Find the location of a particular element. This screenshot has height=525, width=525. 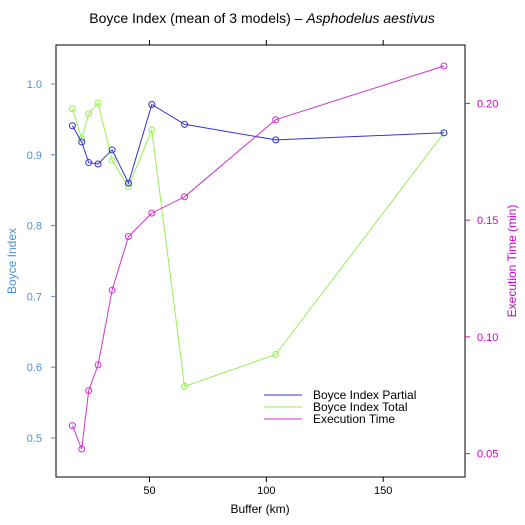

x-tick-label: 150 is located at coordinates (383, 491).